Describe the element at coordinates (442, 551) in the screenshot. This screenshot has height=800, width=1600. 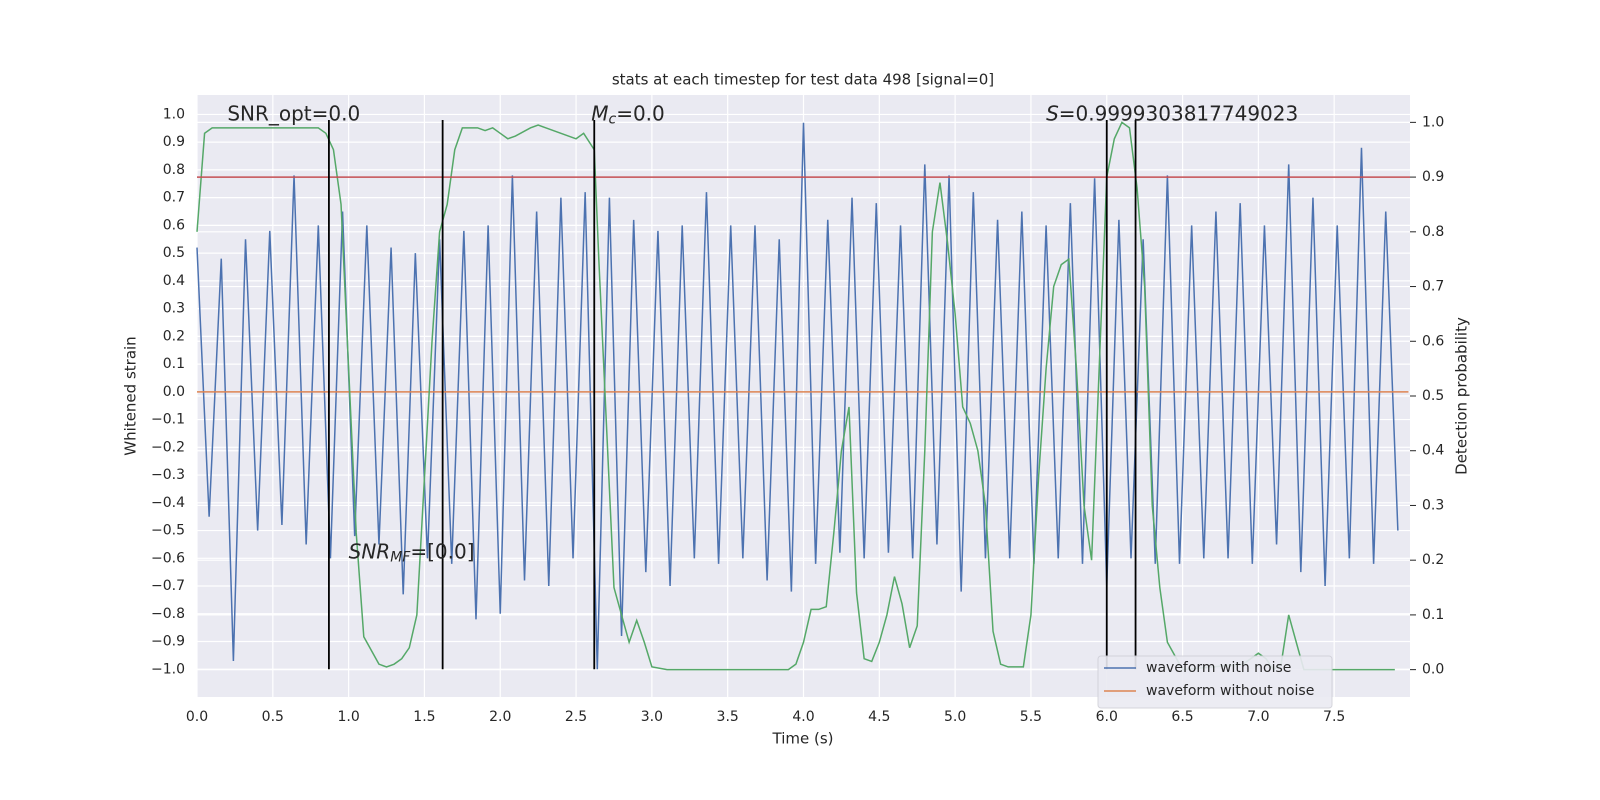
I see `annotation-part: =[0.0]` at that location.